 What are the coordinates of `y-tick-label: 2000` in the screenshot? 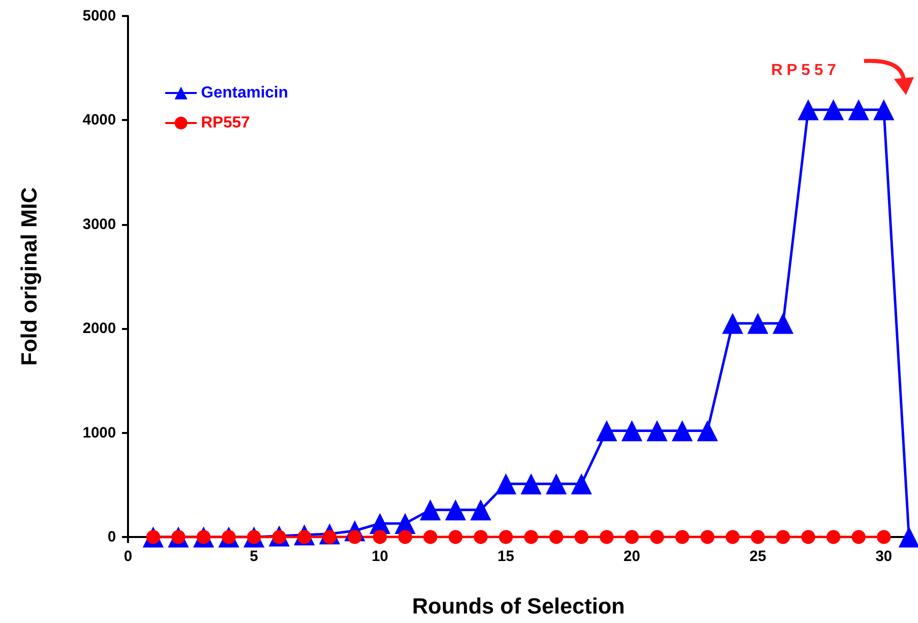 It's located at (99, 329).